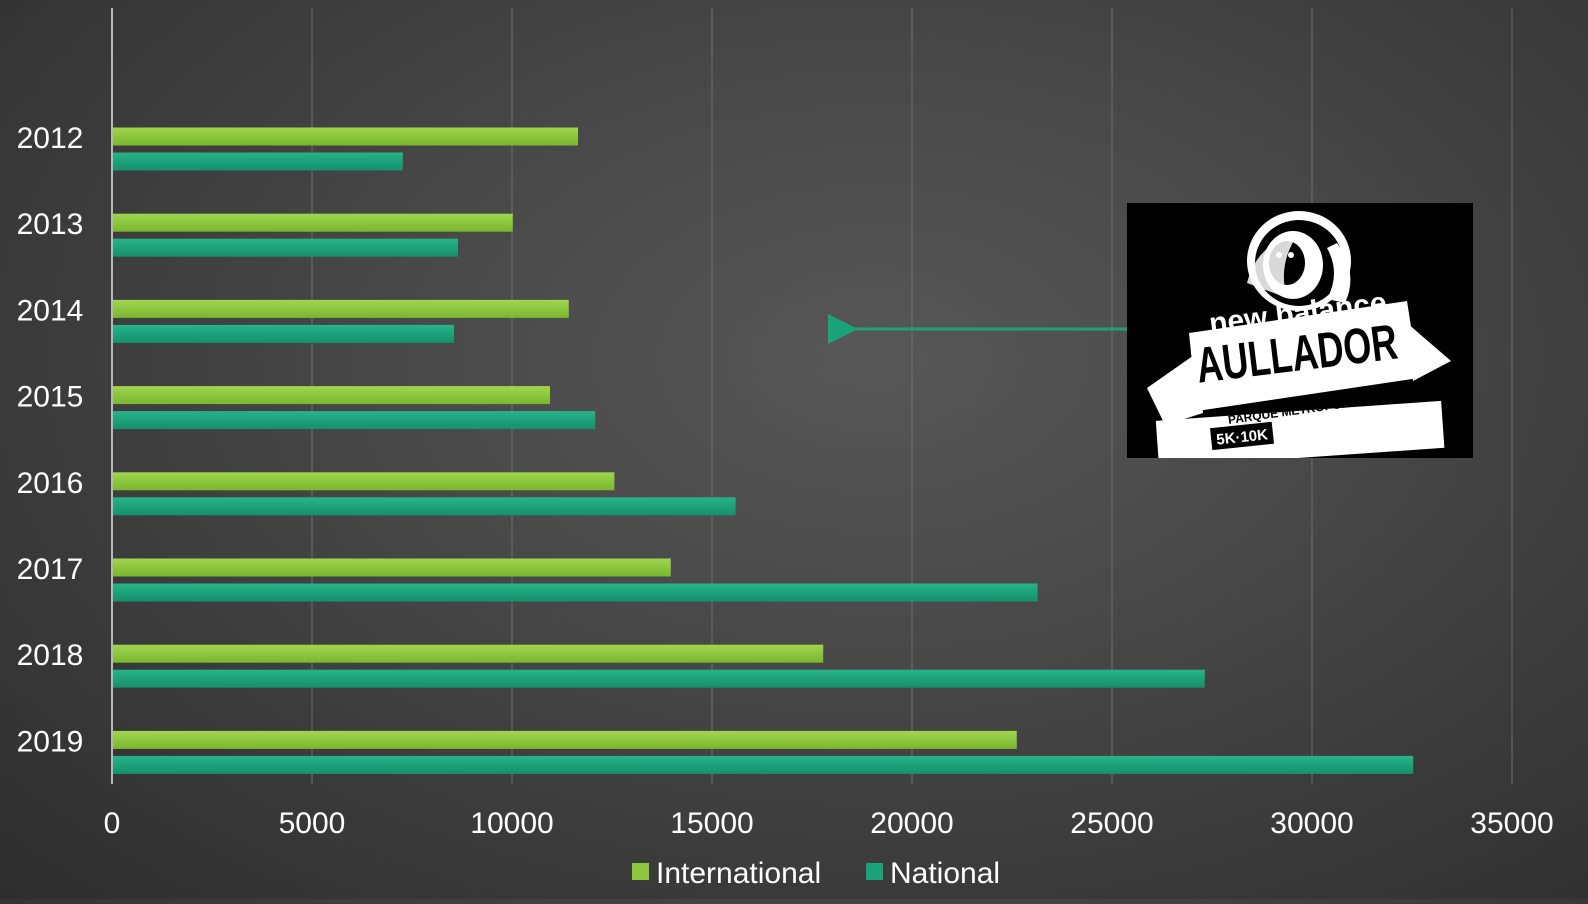 The height and width of the screenshot is (904, 1588). What do you see at coordinates (283, 333) in the screenshot?
I see `bar-national-2014` at bounding box center [283, 333].